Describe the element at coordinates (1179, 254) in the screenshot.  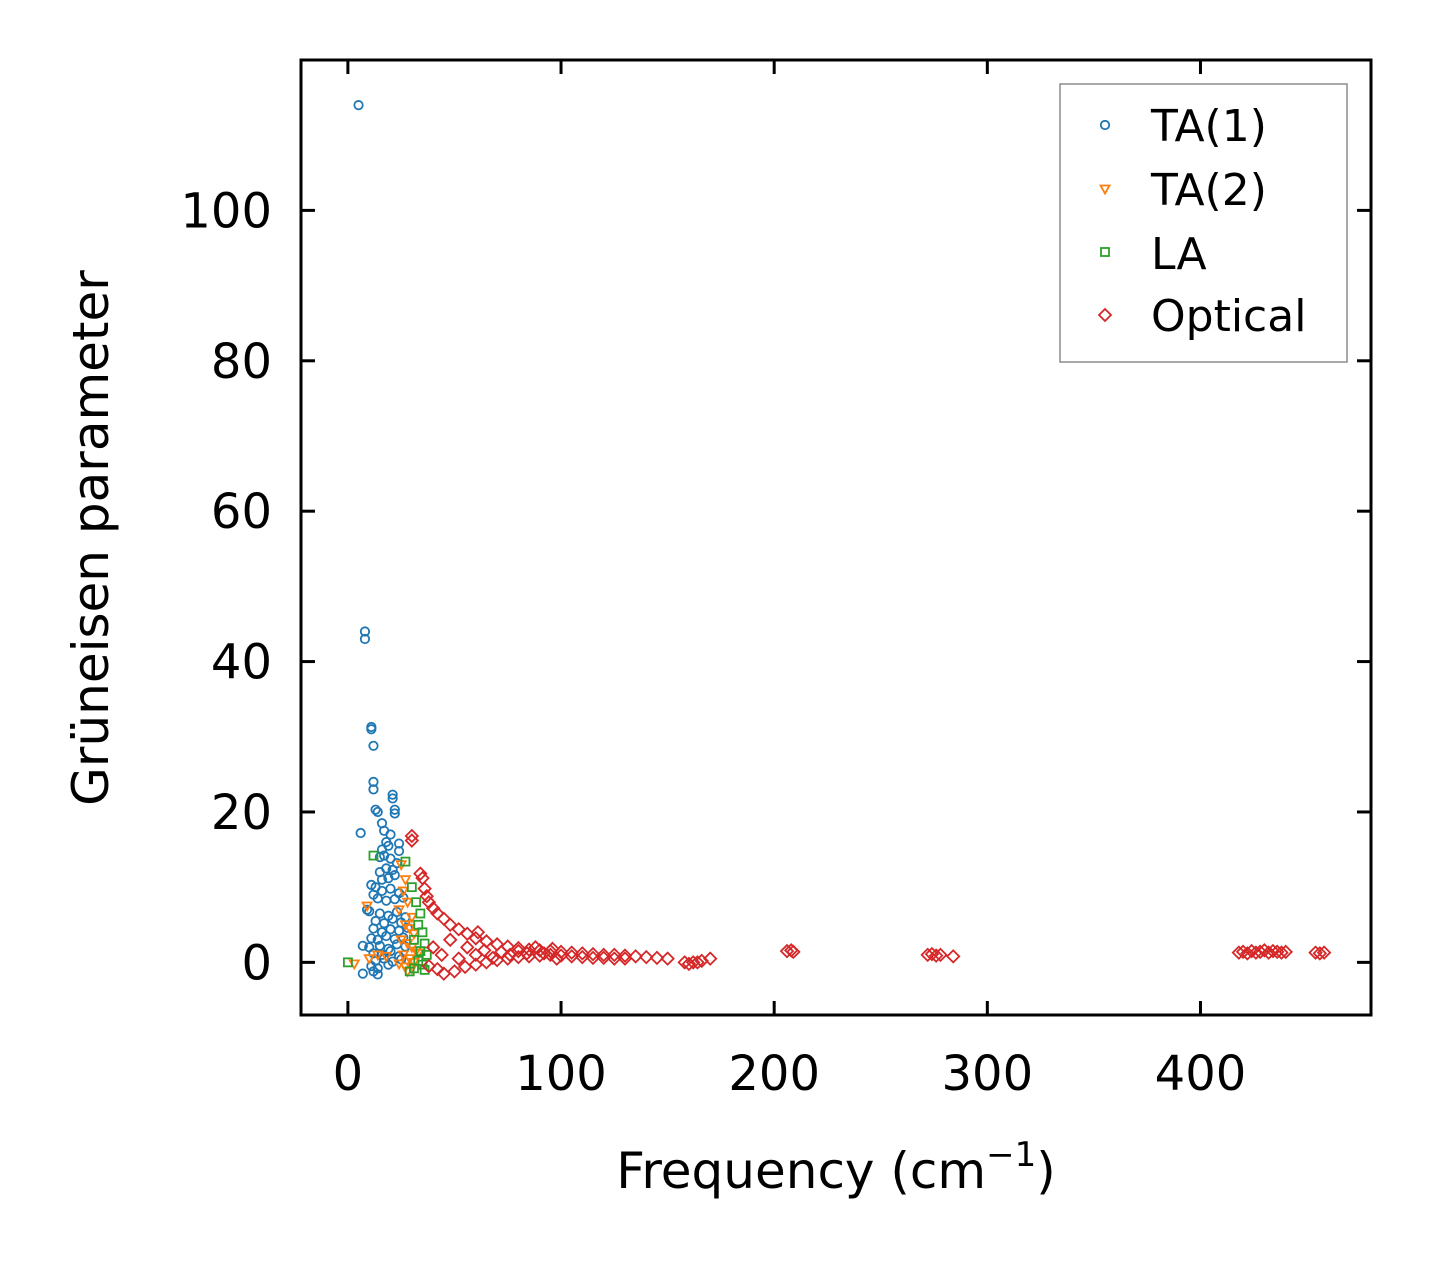
I see `legend-label-la: LA` at that location.